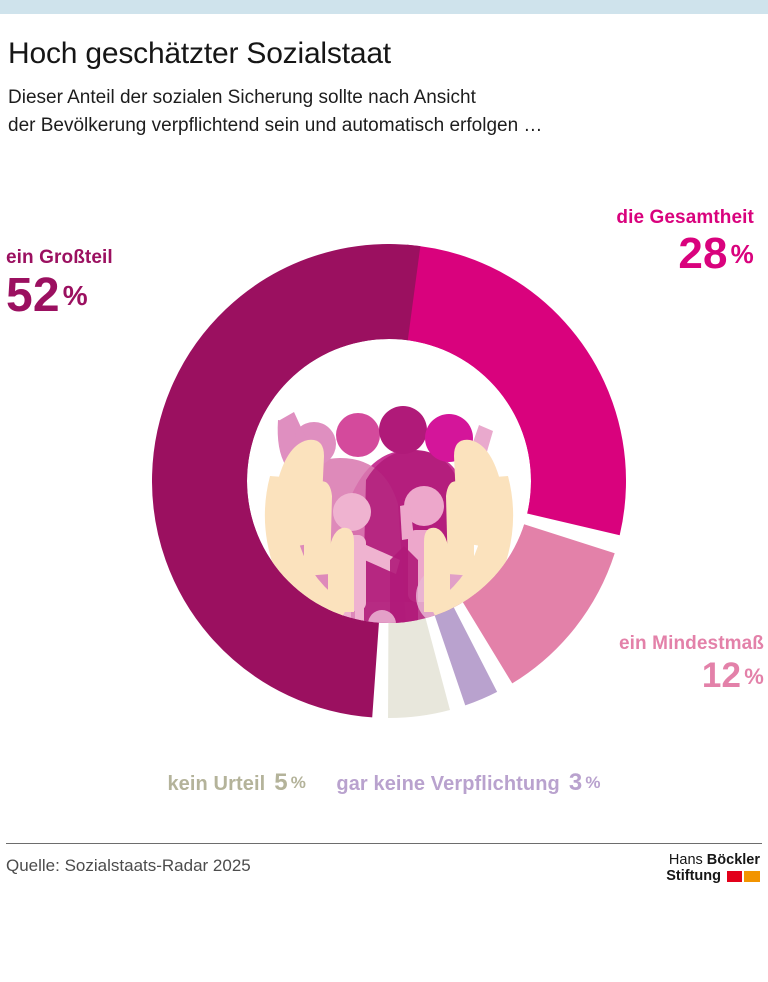  I want to click on page-title: Hoch geschätzter Sozialstaat, so click(199, 53).